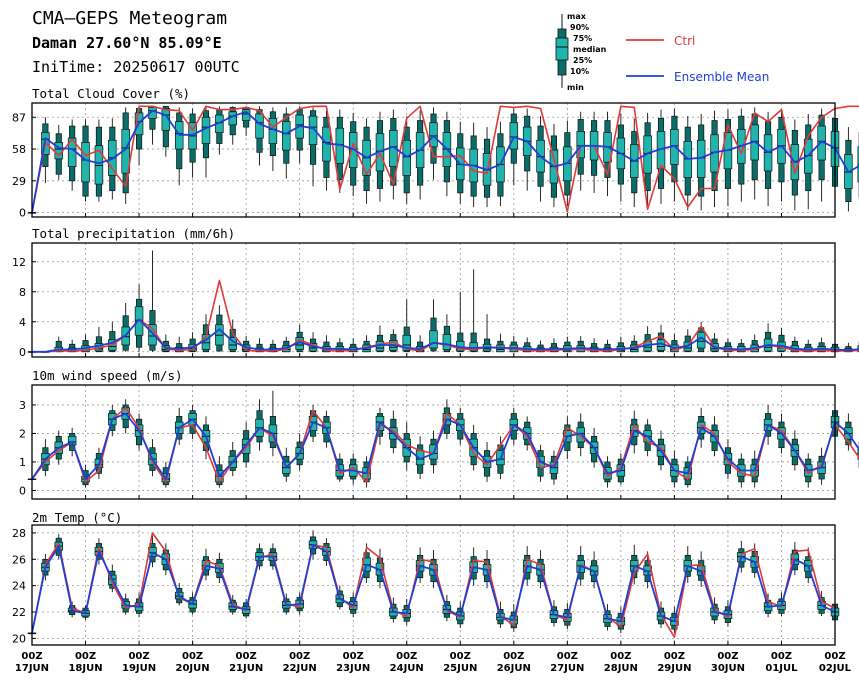 This screenshot has height=681, width=859. Describe the element at coordinates (835, 668) in the screenshot. I see `x-tick-label-date: 02JUL` at that location.